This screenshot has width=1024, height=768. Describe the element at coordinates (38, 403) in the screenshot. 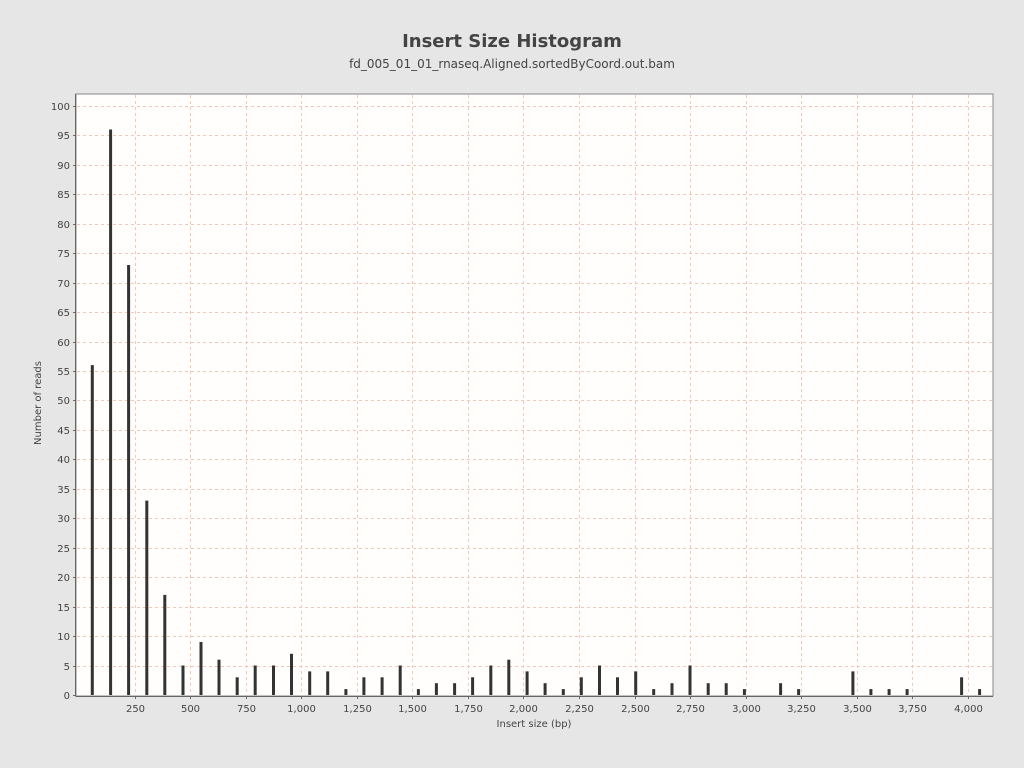

I see `y-axis-label: Number of reads` at that location.